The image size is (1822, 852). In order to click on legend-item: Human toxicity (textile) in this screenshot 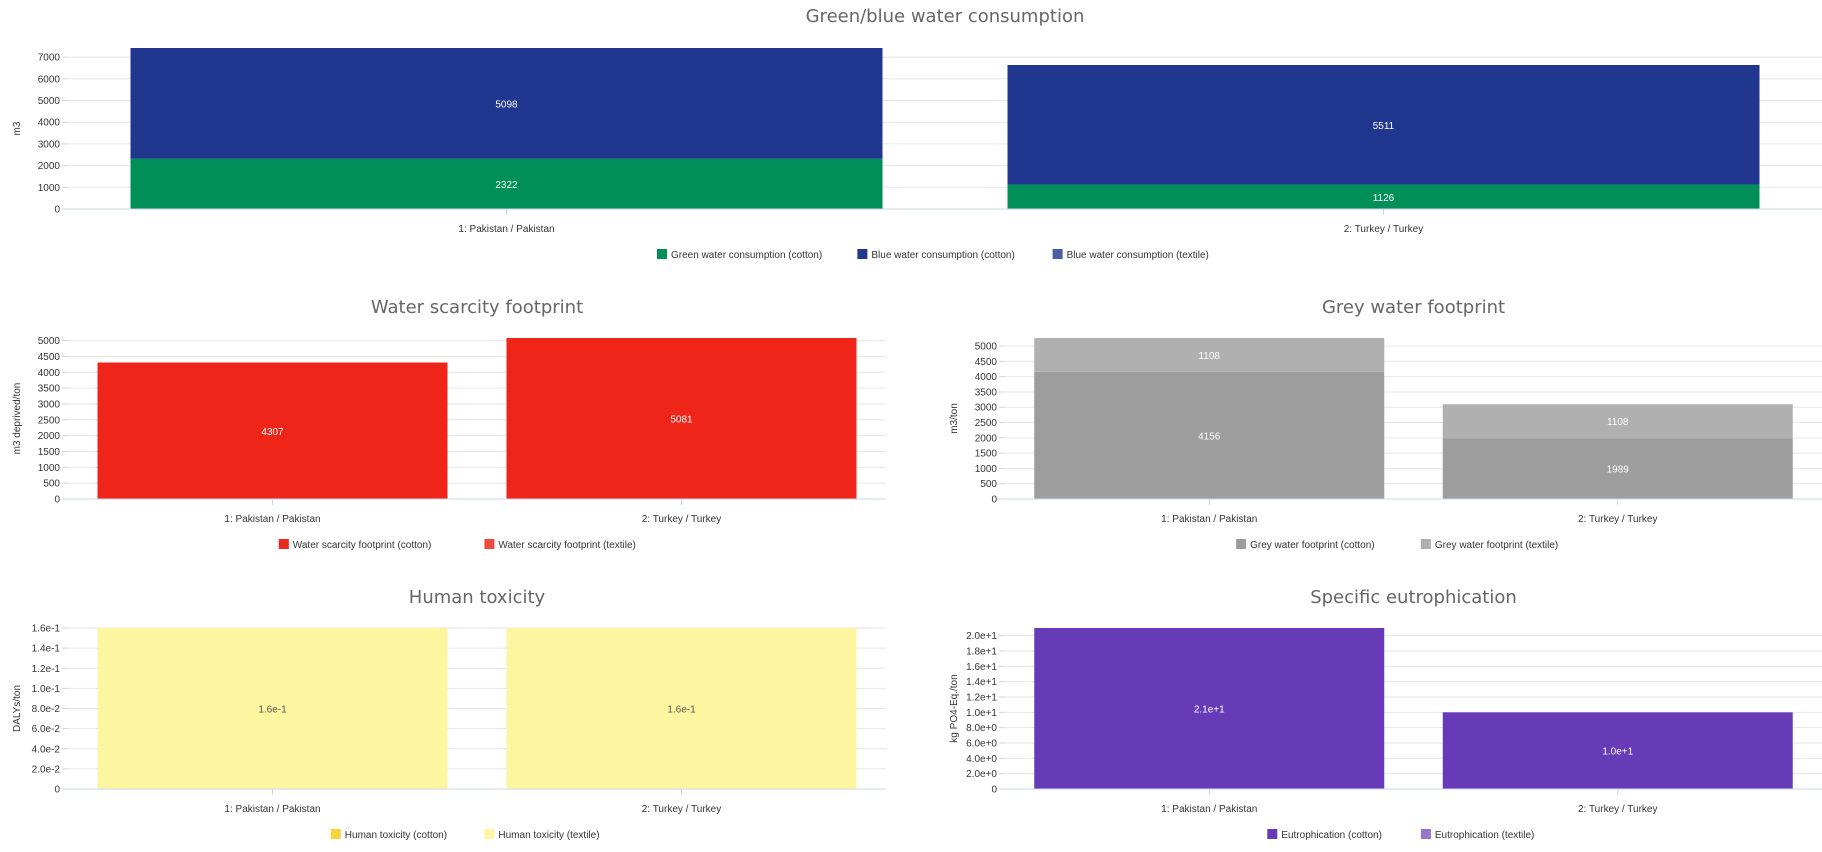, I will do `click(548, 835)`.